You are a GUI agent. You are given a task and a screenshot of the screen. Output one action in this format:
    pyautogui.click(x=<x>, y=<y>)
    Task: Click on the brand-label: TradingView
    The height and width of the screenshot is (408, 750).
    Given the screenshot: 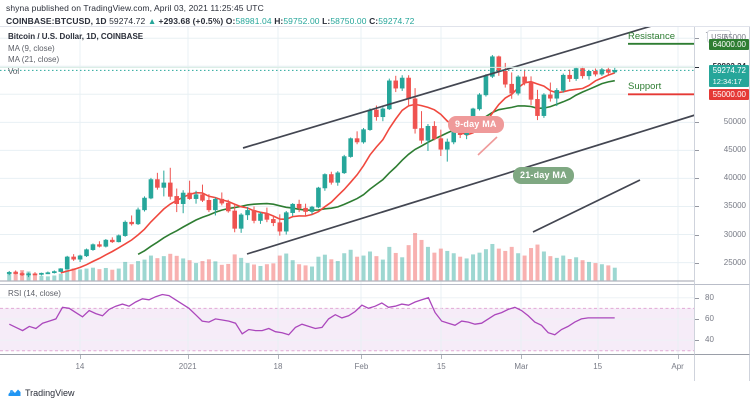 What is the action you would take?
    pyautogui.click(x=50, y=392)
    